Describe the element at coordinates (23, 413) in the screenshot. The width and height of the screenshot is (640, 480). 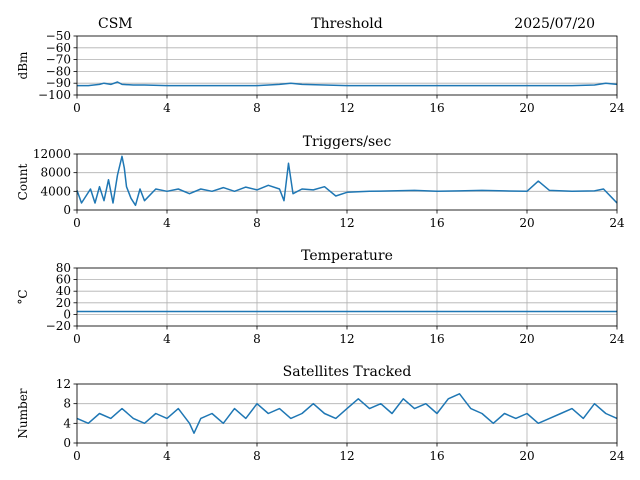
I see `y-axis-label: Number` at that location.